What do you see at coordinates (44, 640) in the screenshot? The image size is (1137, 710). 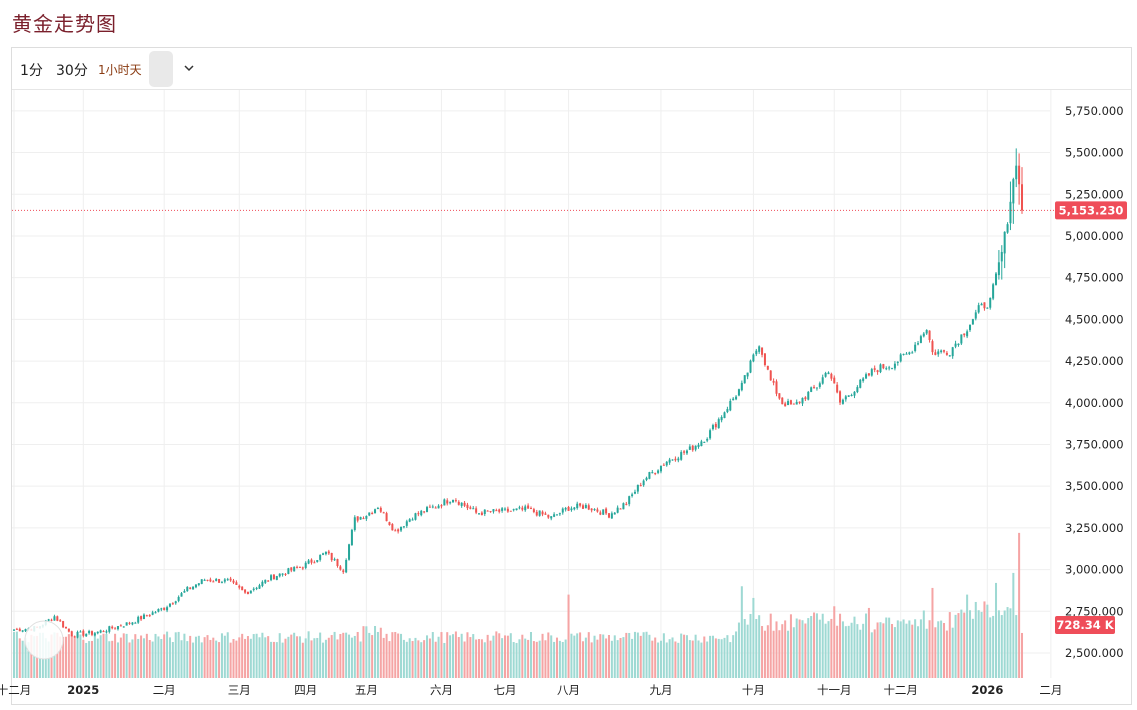 I see `scroll-handle` at bounding box center [44, 640].